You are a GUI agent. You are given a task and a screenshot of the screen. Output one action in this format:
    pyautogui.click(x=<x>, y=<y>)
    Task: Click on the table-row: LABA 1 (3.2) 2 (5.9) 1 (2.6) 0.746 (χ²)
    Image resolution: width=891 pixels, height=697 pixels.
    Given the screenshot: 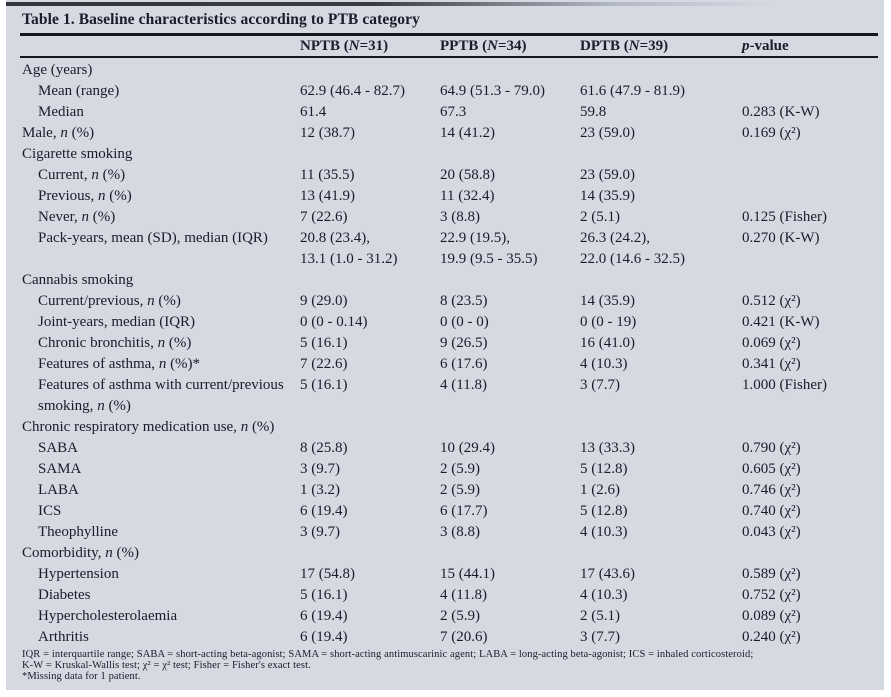 What is the action you would take?
    pyautogui.click(x=450, y=490)
    